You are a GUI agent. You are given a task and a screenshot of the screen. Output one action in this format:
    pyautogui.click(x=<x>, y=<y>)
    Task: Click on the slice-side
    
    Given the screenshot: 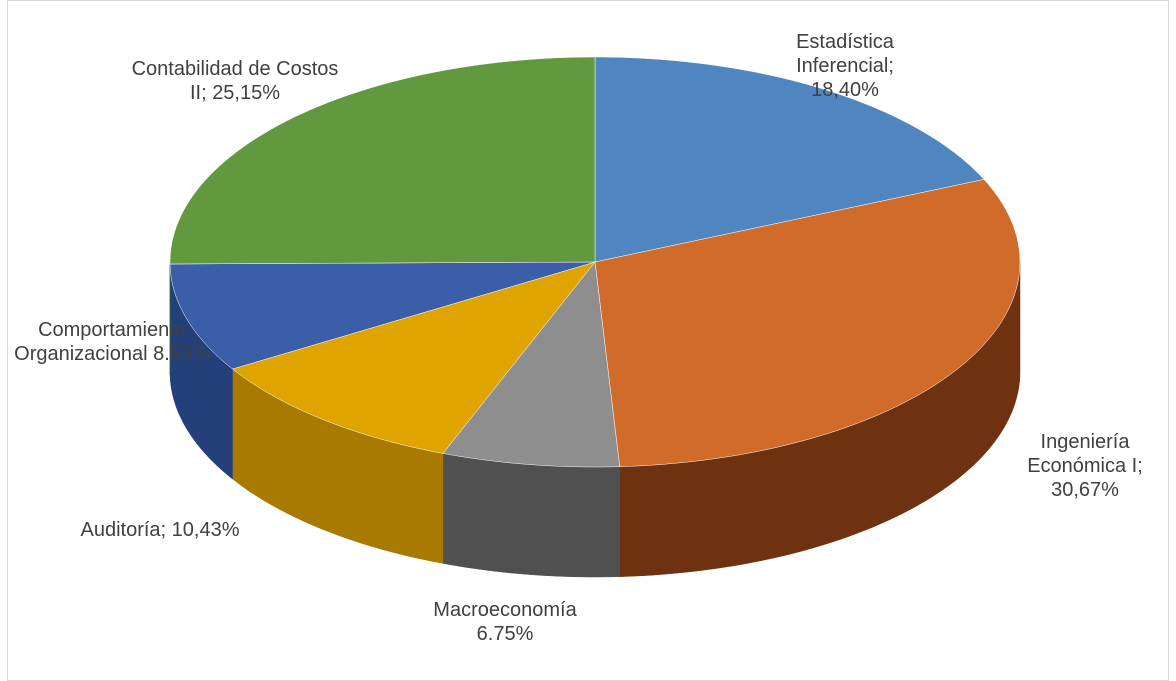 What is the action you would take?
    pyautogui.click(x=531, y=515)
    